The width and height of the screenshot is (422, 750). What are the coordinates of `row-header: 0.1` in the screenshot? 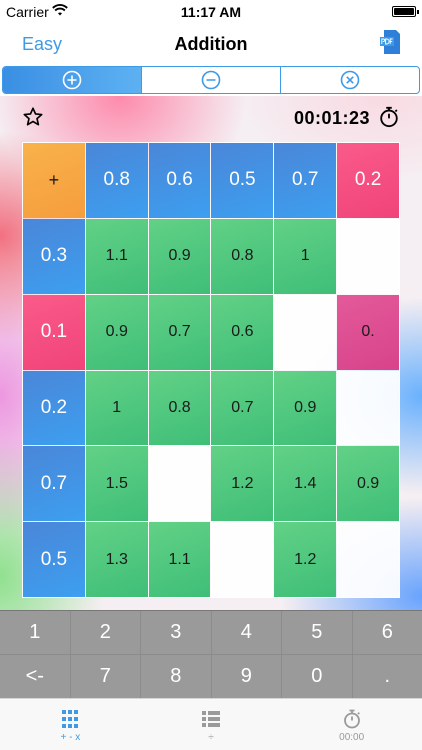 It's located at (54, 332).